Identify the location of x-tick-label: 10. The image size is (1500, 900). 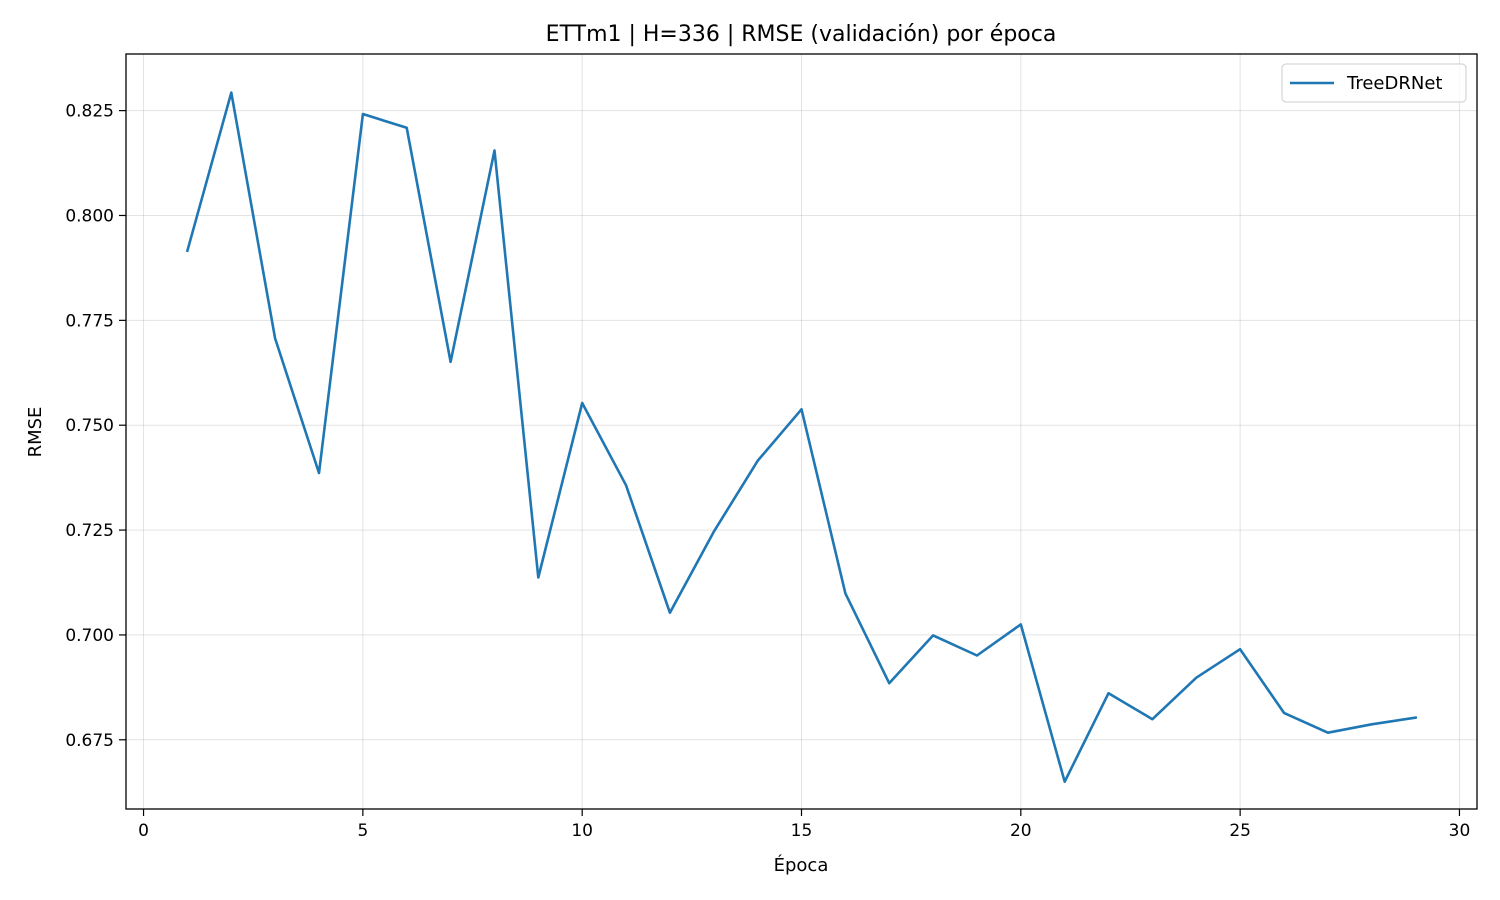
(582, 831).